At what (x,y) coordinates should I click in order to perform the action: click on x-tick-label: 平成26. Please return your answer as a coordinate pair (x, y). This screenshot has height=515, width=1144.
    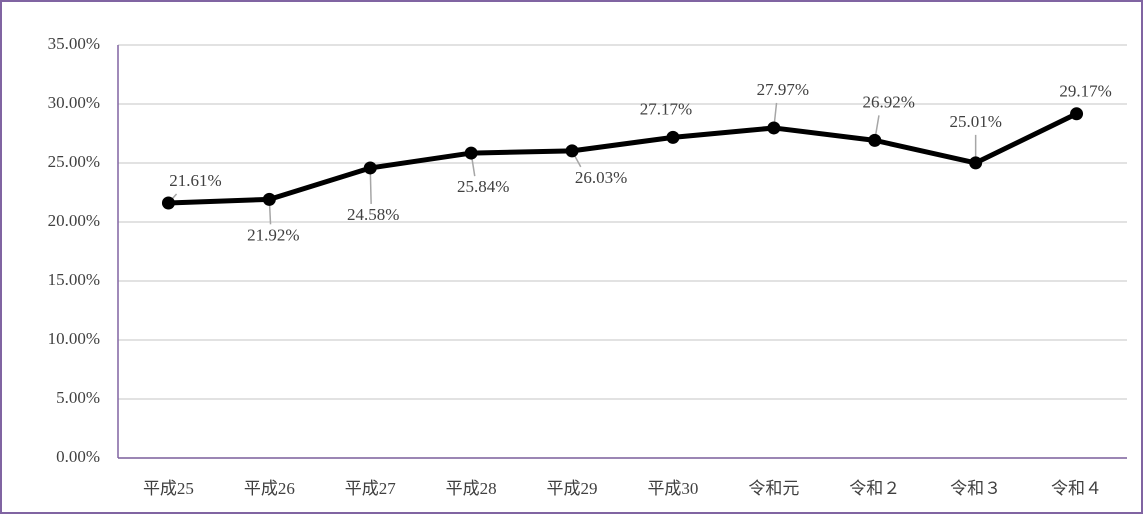
    Looking at the image, I should click on (269, 488).